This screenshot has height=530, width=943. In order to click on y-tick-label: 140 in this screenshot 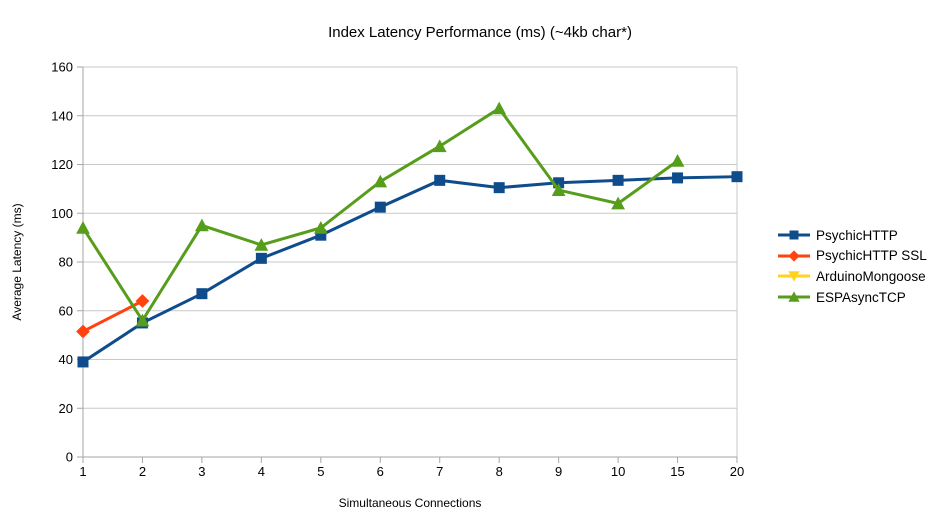, I will do `click(62, 115)`.